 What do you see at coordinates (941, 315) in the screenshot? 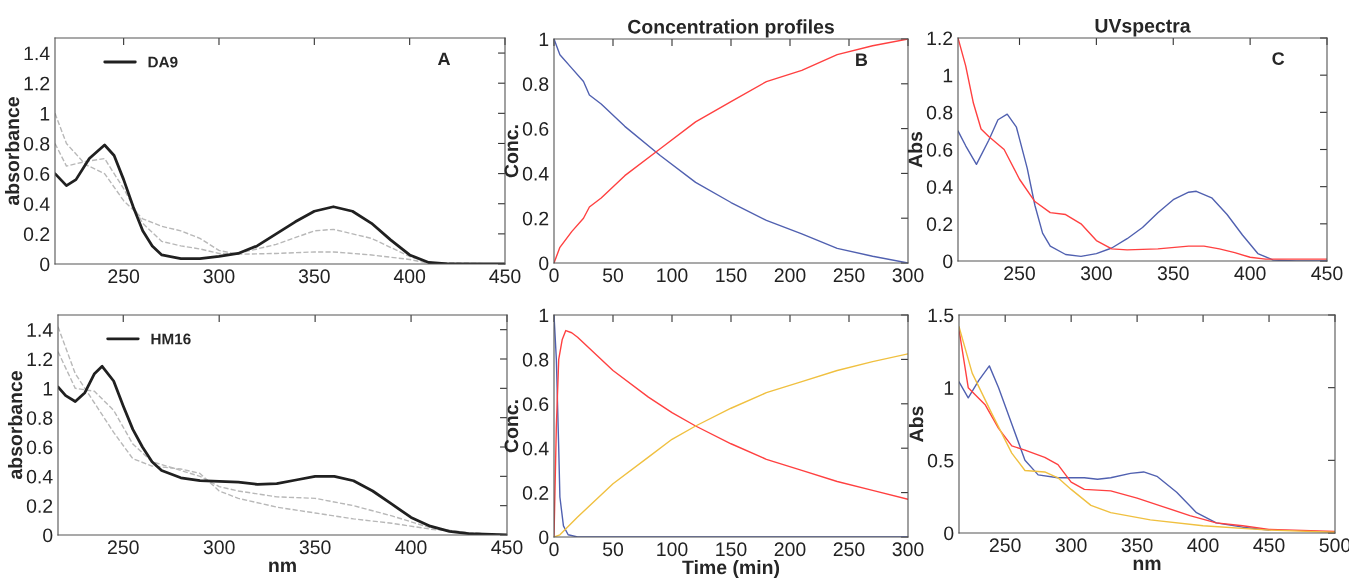
I see `y-tick-label: 1.5` at bounding box center [941, 315].